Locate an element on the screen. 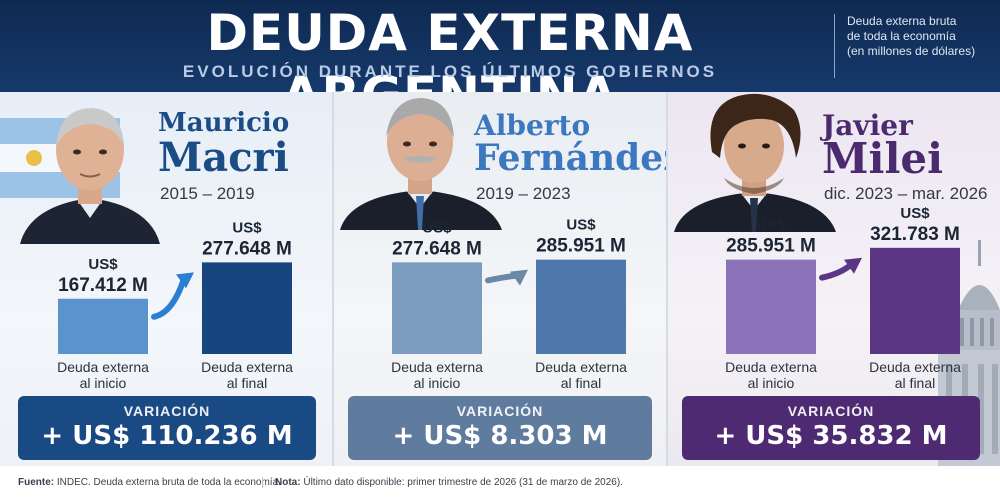  last-name: Fernández is located at coordinates (570, 158).